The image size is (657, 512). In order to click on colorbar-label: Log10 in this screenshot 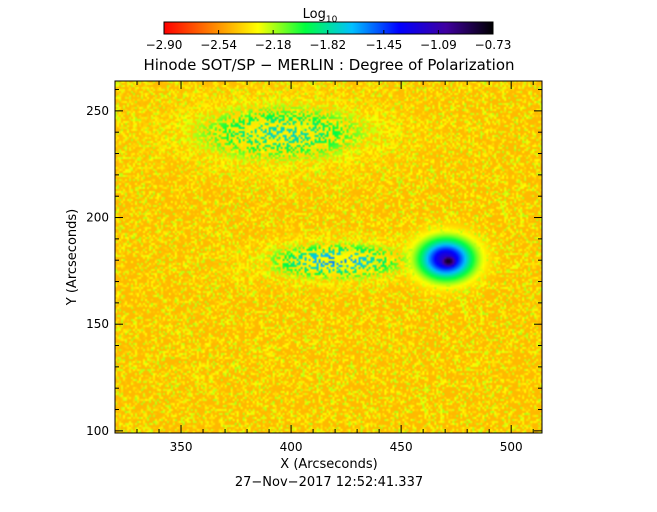, I will do `click(320, 16)`.